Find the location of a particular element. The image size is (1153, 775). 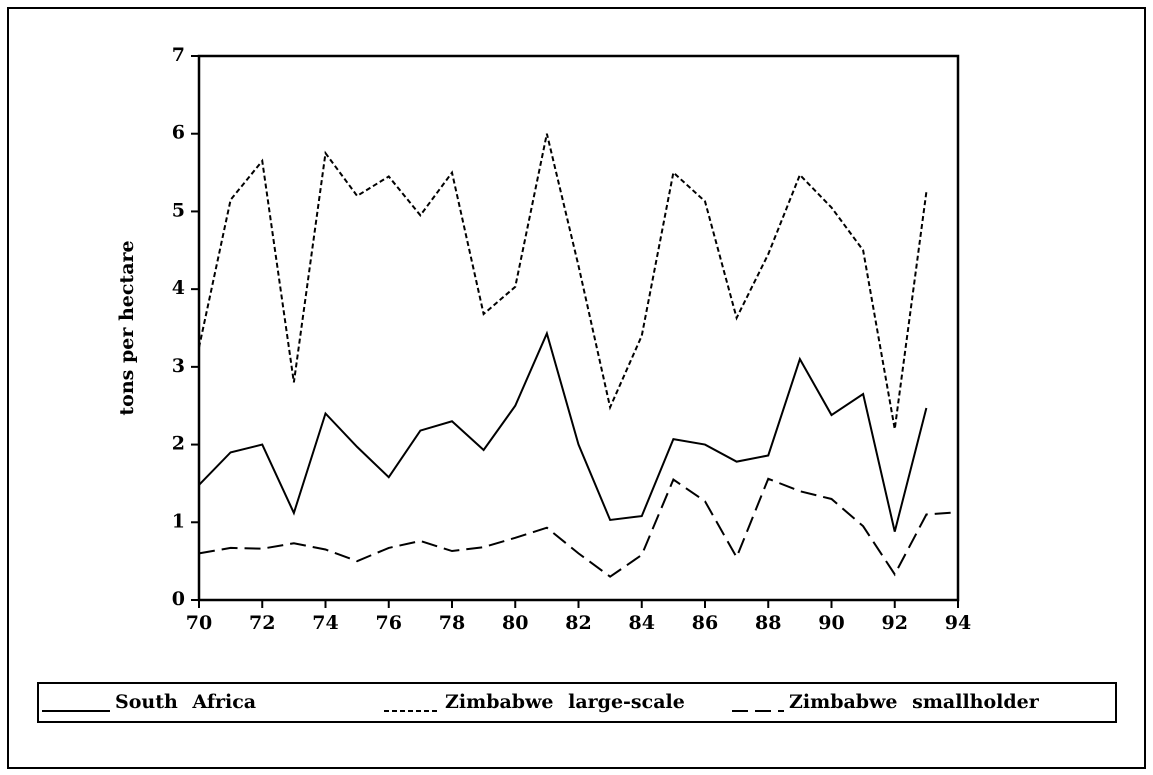

y-tick-label: 2 is located at coordinates (178, 444).